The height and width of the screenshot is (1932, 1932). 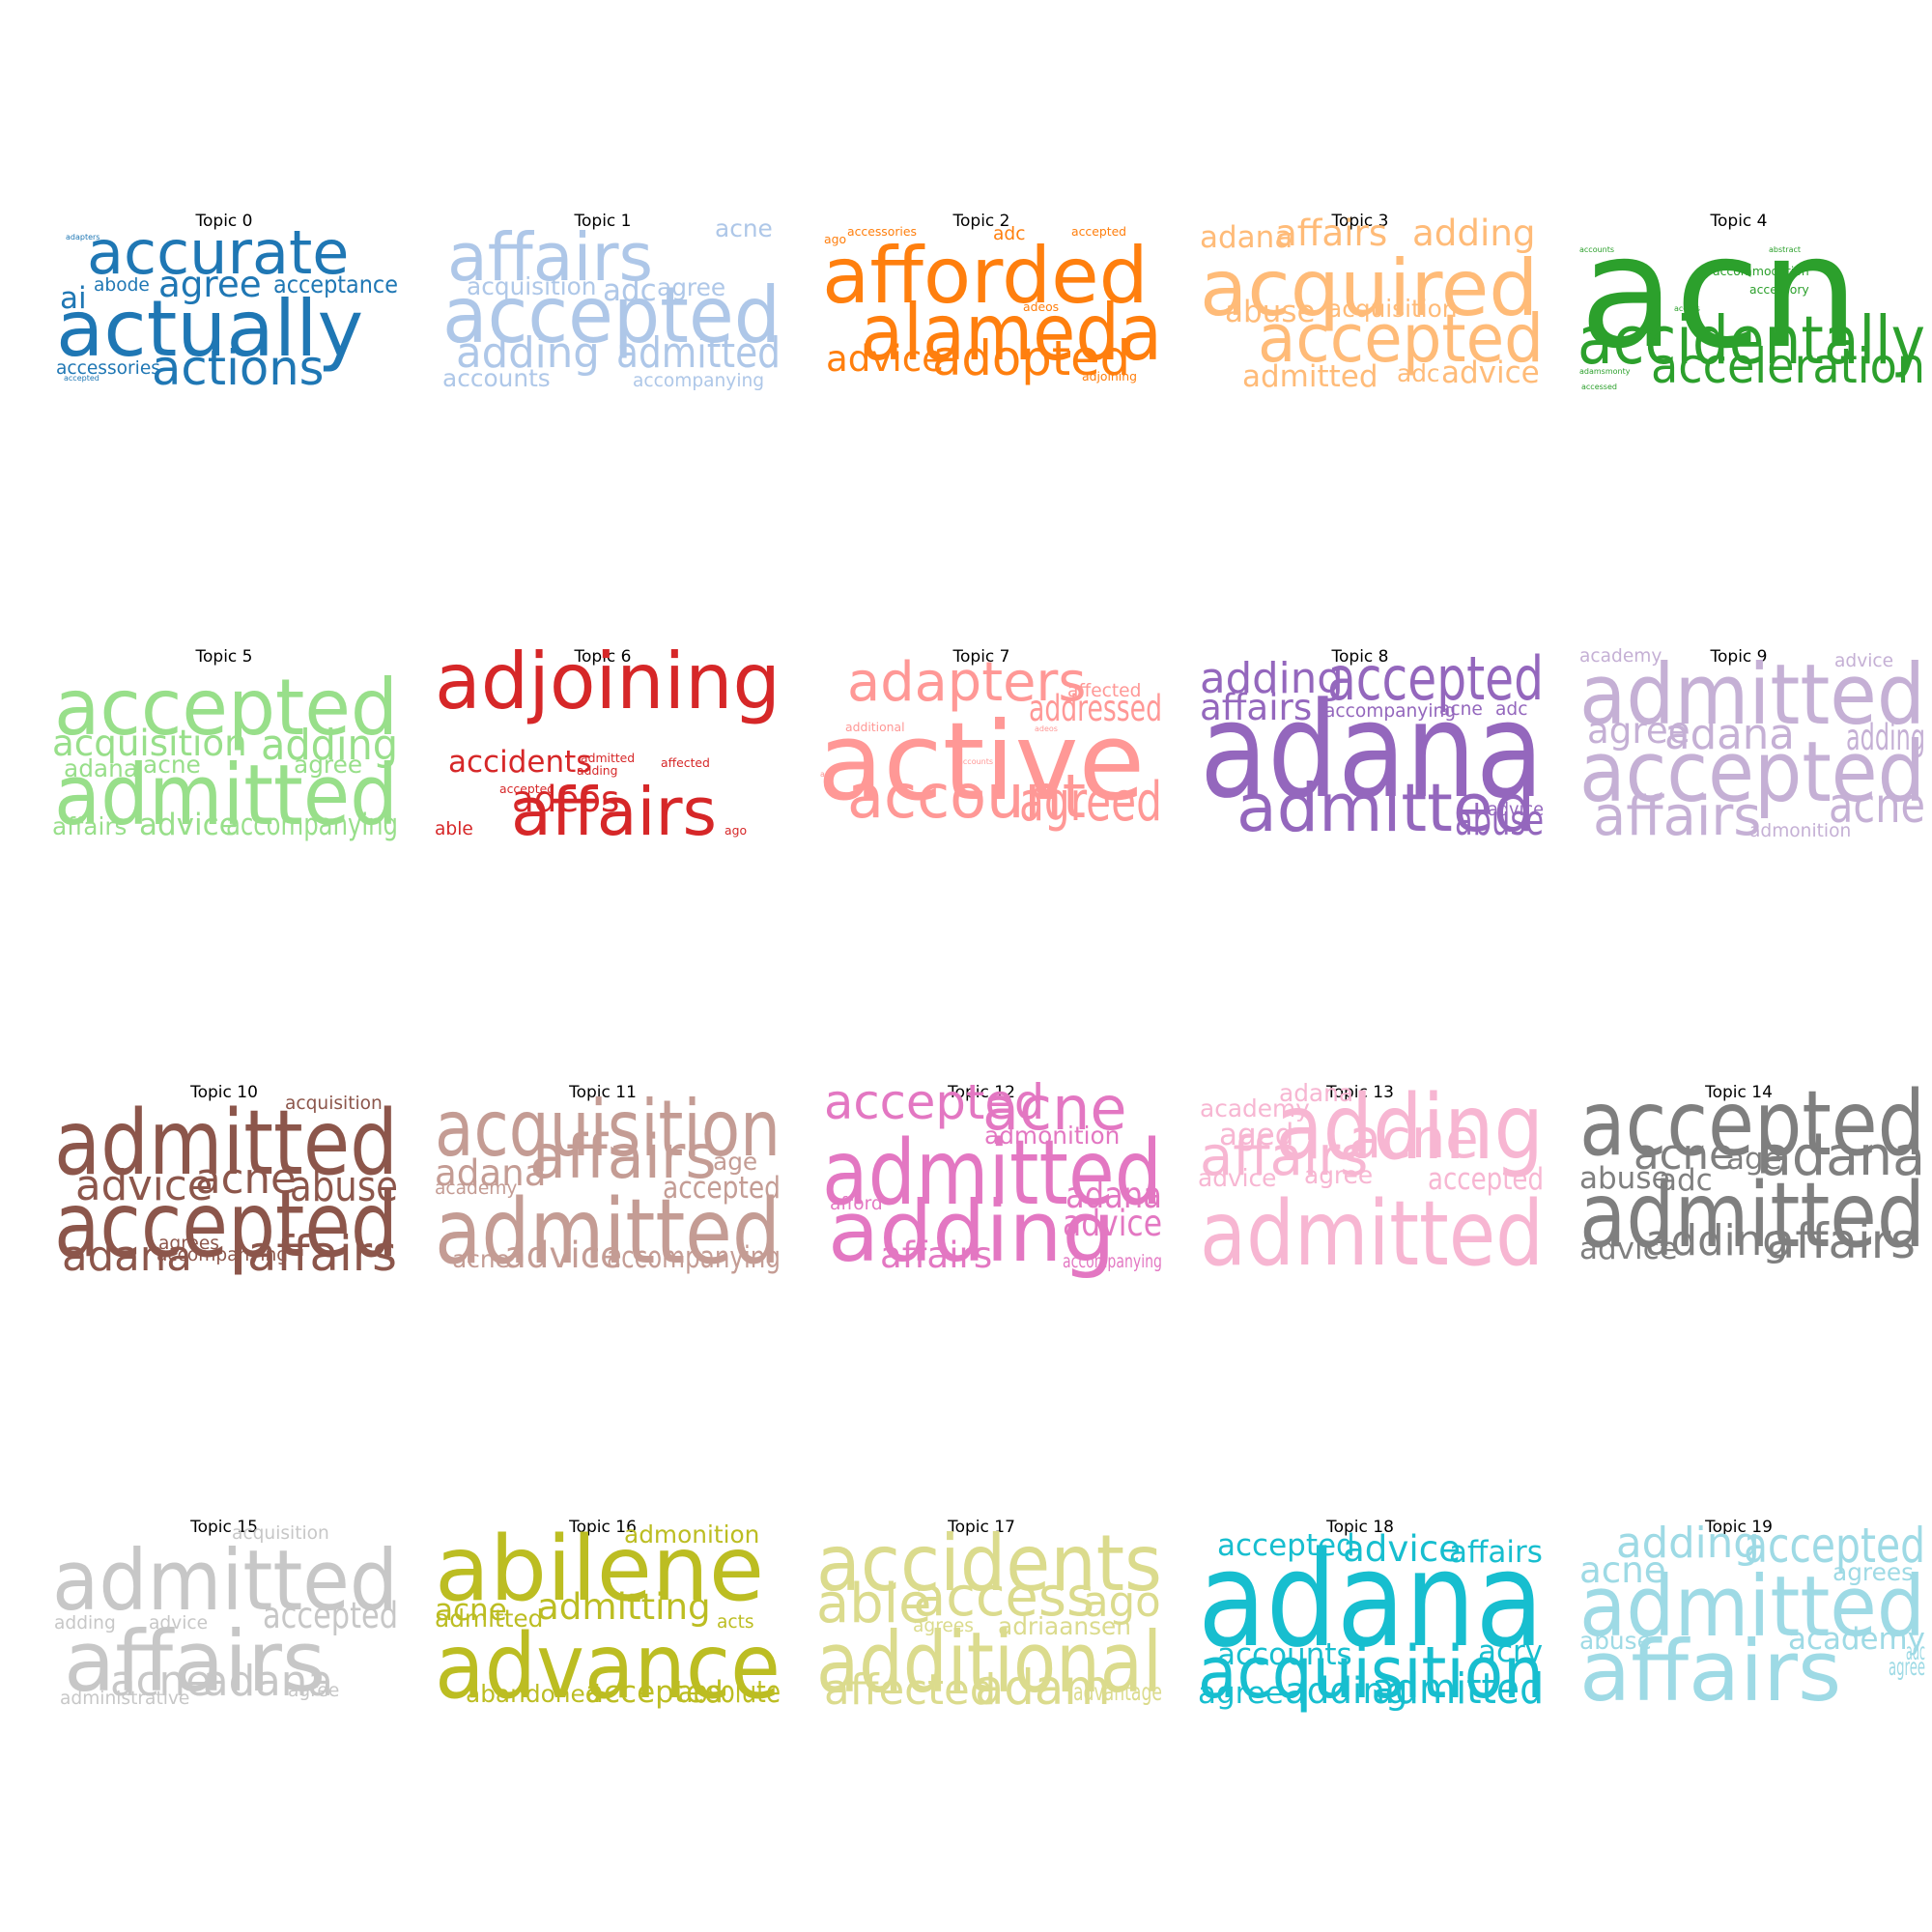 What do you see at coordinates (1738, 1092) in the screenshot?
I see `panel-title: Topic 14` at bounding box center [1738, 1092].